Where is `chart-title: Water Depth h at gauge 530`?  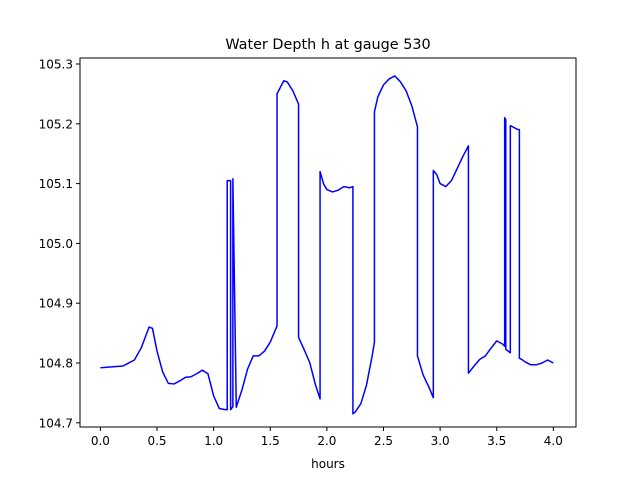 chart-title: Water Depth h at gauge 530 is located at coordinates (327, 45).